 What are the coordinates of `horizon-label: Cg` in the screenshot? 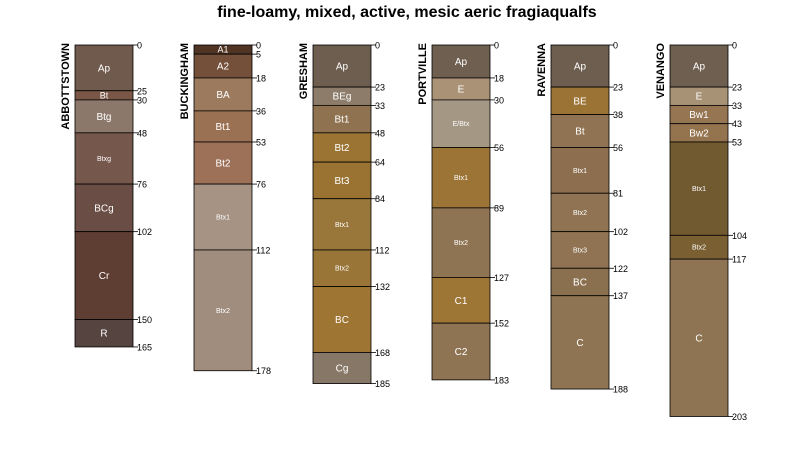 It's located at (342, 368).